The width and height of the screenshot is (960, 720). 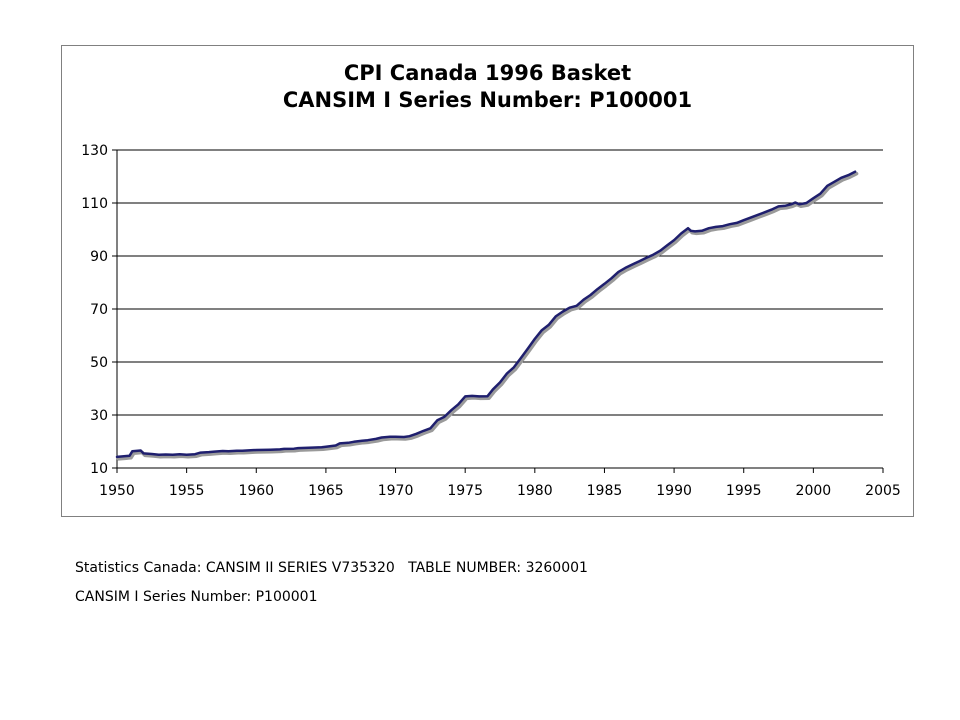 What do you see at coordinates (256, 491) in the screenshot?
I see `x-tick-label-1960: 1960` at bounding box center [256, 491].